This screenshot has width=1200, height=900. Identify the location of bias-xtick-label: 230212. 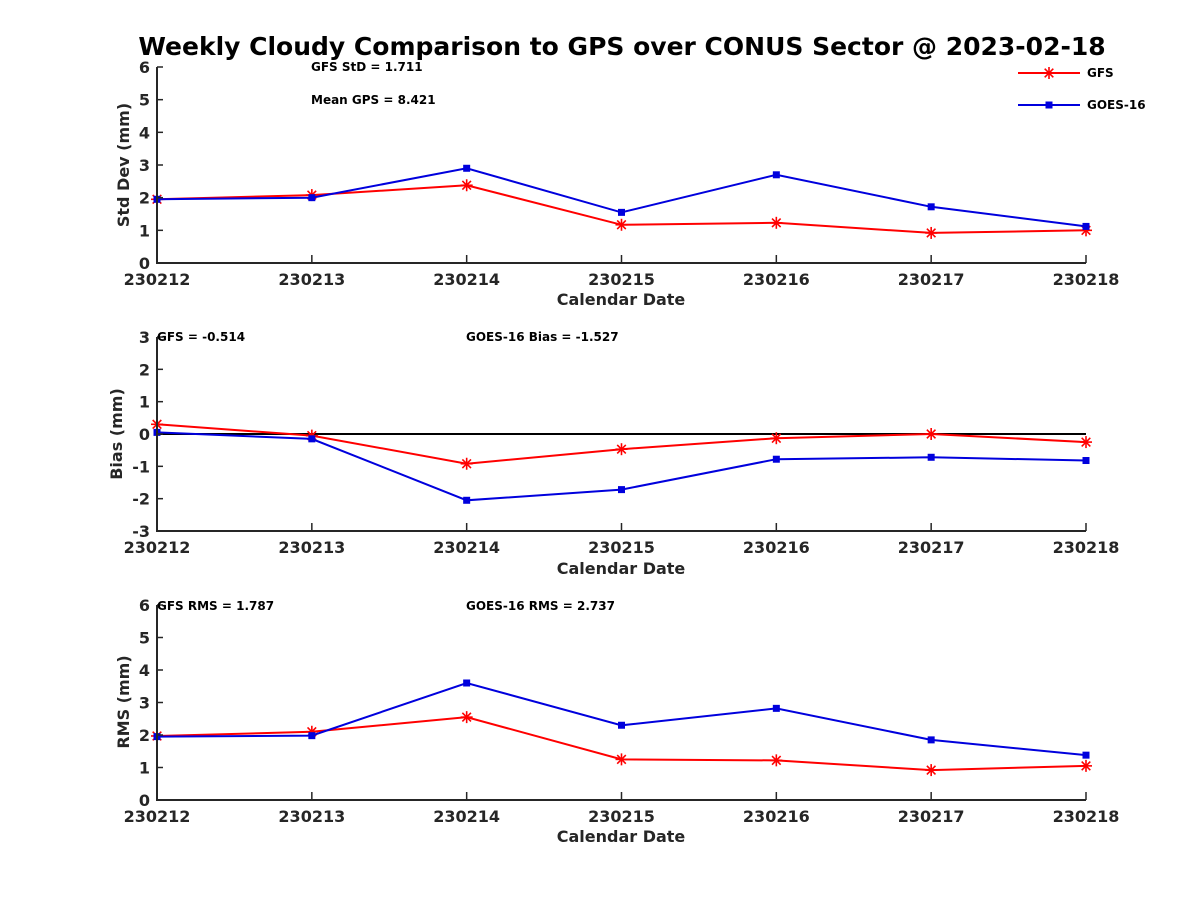
(157, 547).